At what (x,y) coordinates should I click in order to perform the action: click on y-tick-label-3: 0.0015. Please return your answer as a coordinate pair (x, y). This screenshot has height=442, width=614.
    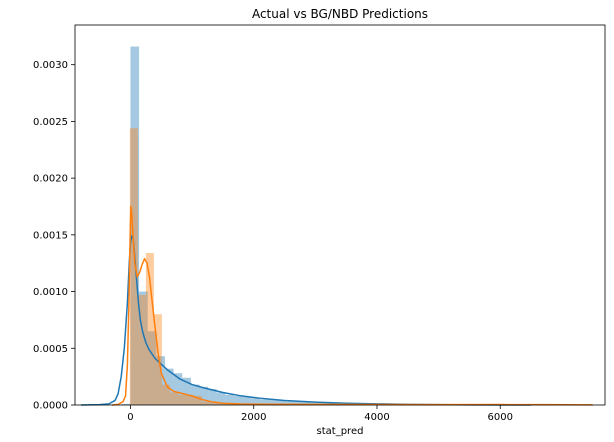
    Looking at the image, I should click on (50, 235).